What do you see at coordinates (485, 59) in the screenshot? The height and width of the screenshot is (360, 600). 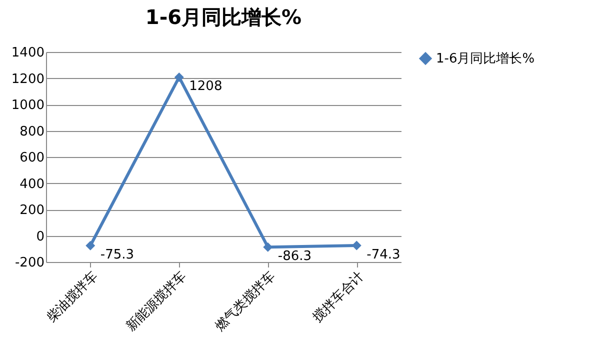 I see `legend-label: 1-6月同比增长%` at bounding box center [485, 59].